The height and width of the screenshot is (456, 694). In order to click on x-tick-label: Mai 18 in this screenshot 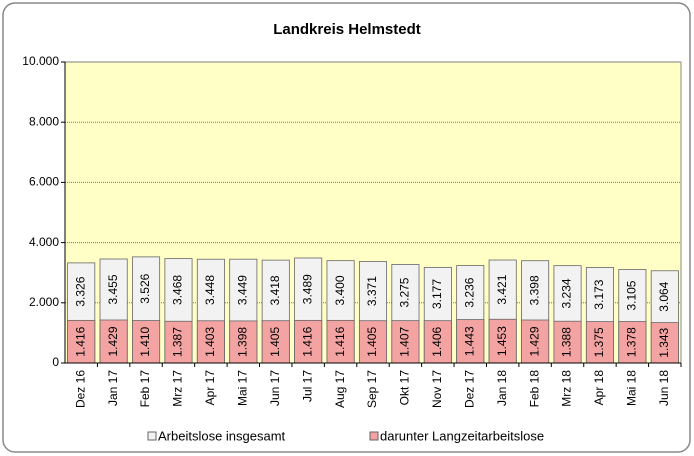, I will do `click(632, 388)`.